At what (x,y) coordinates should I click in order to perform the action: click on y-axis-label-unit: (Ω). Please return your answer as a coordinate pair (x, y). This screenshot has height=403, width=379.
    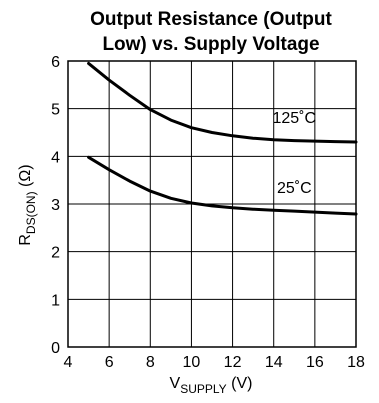
    Looking at the image, I should click on (25, 177).